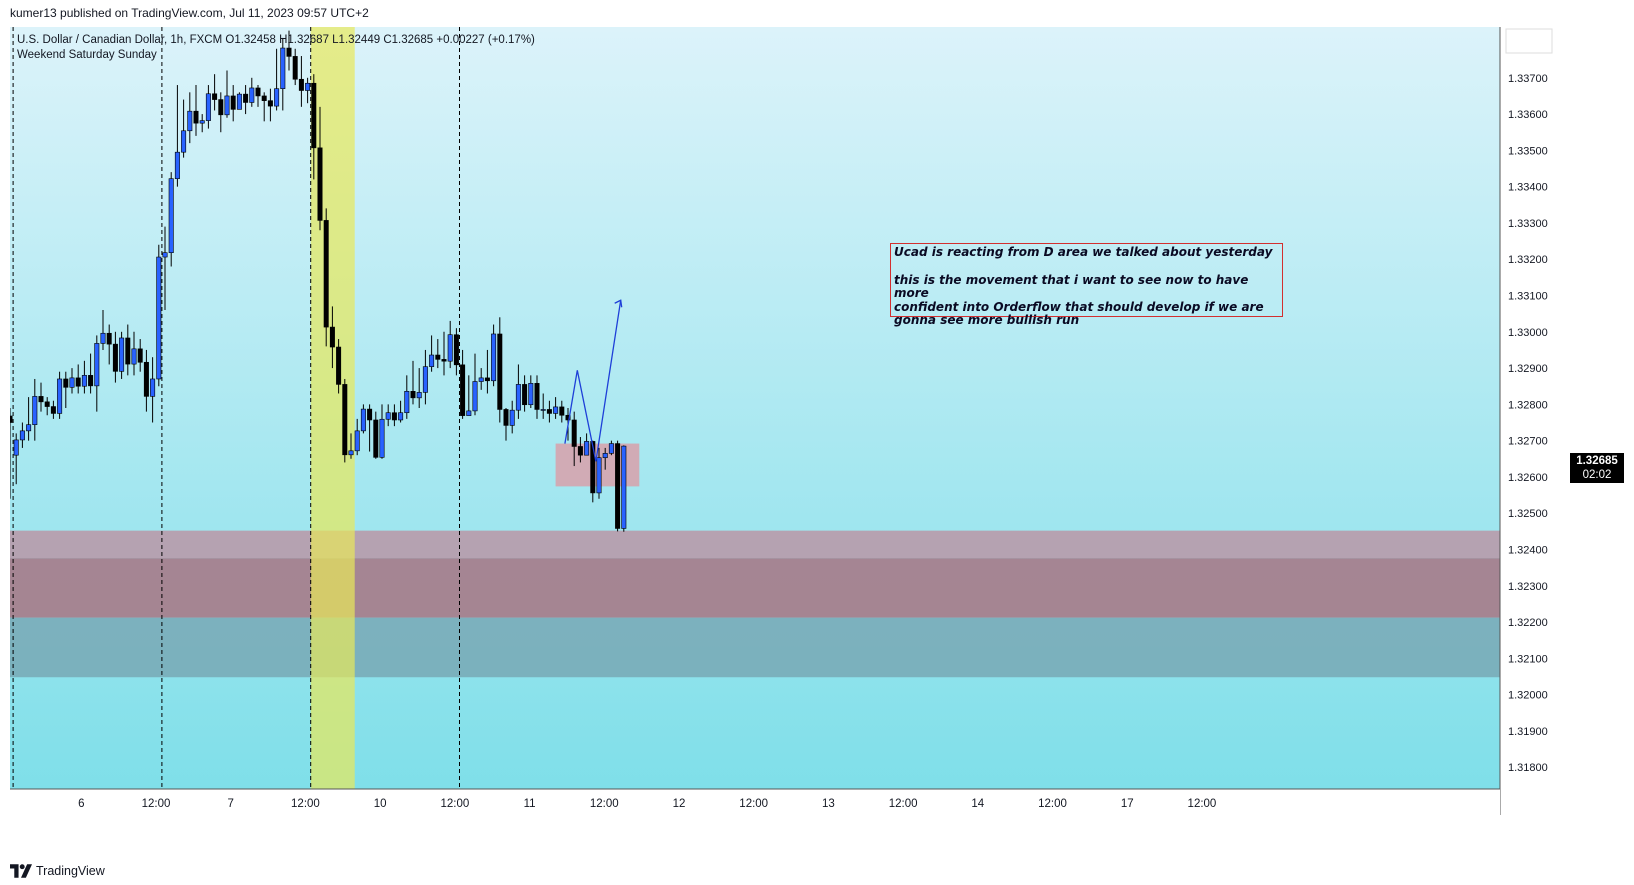 The height and width of the screenshot is (885, 1634). What do you see at coordinates (87, 55) in the screenshot?
I see `indicator-label: Weekend Saturday Sunday` at bounding box center [87, 55].